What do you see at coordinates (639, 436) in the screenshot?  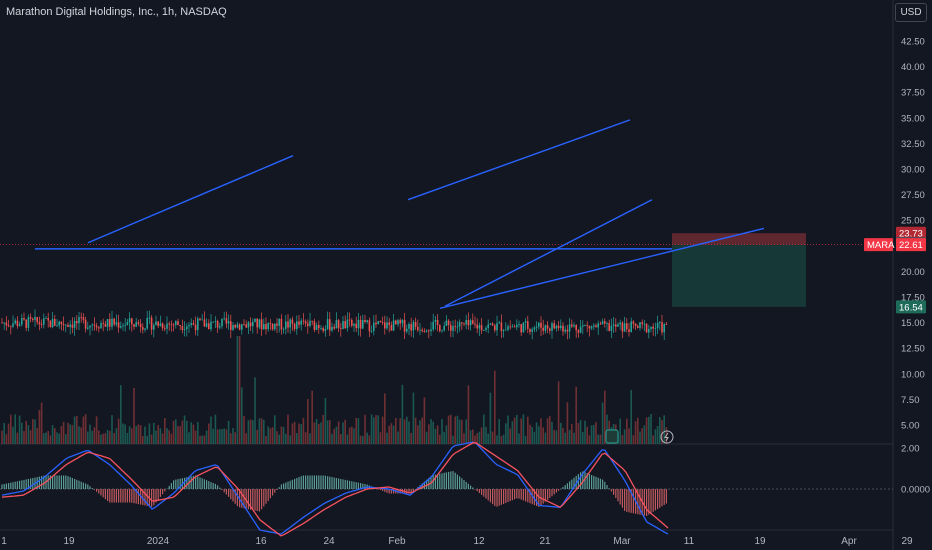 I see `event-icons` at bounding box center [639, 436].